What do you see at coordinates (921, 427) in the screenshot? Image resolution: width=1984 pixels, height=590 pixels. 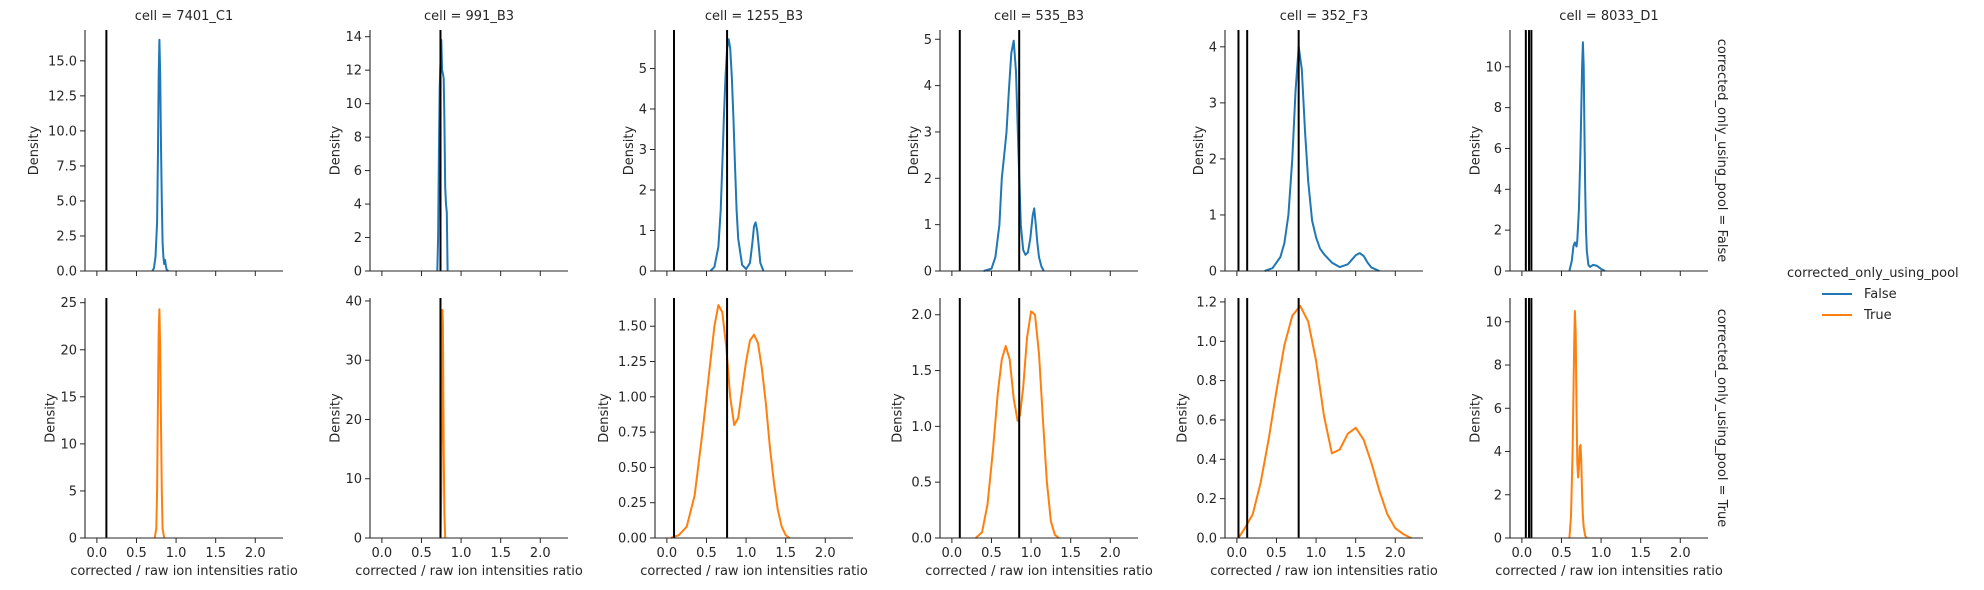 I see `y-tick-label: 1.0` at bounding box center [921, 427].